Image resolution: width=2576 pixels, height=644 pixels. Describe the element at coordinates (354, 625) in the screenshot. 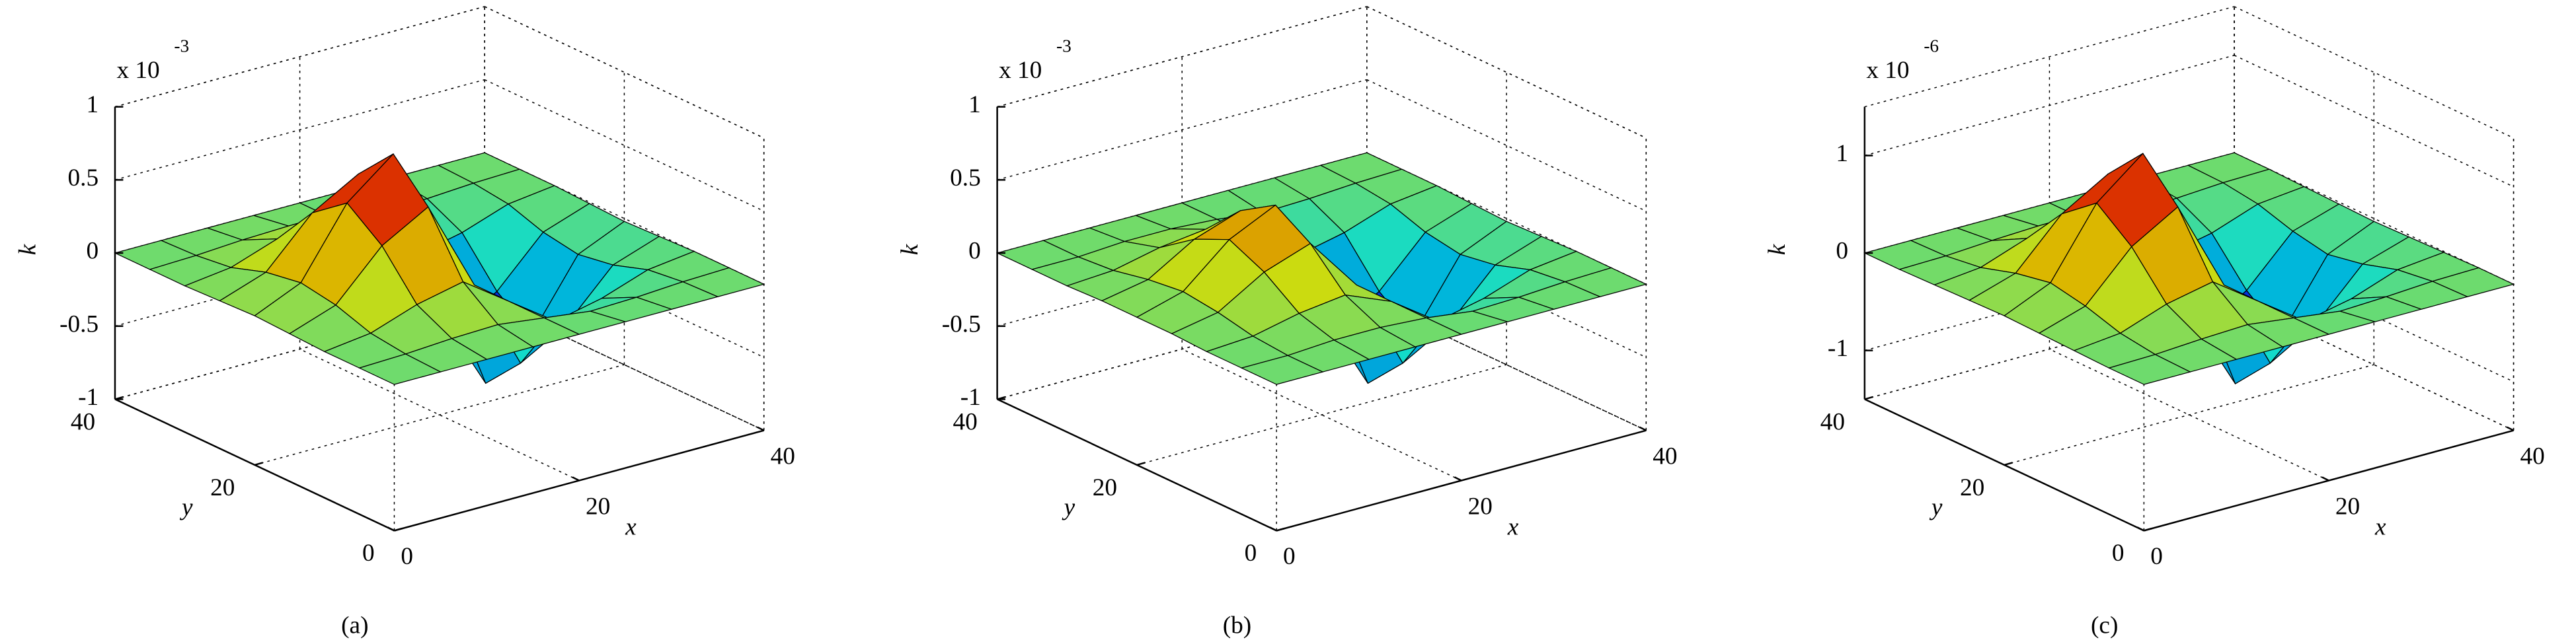

I see `panel-caption: (a)` at that location.